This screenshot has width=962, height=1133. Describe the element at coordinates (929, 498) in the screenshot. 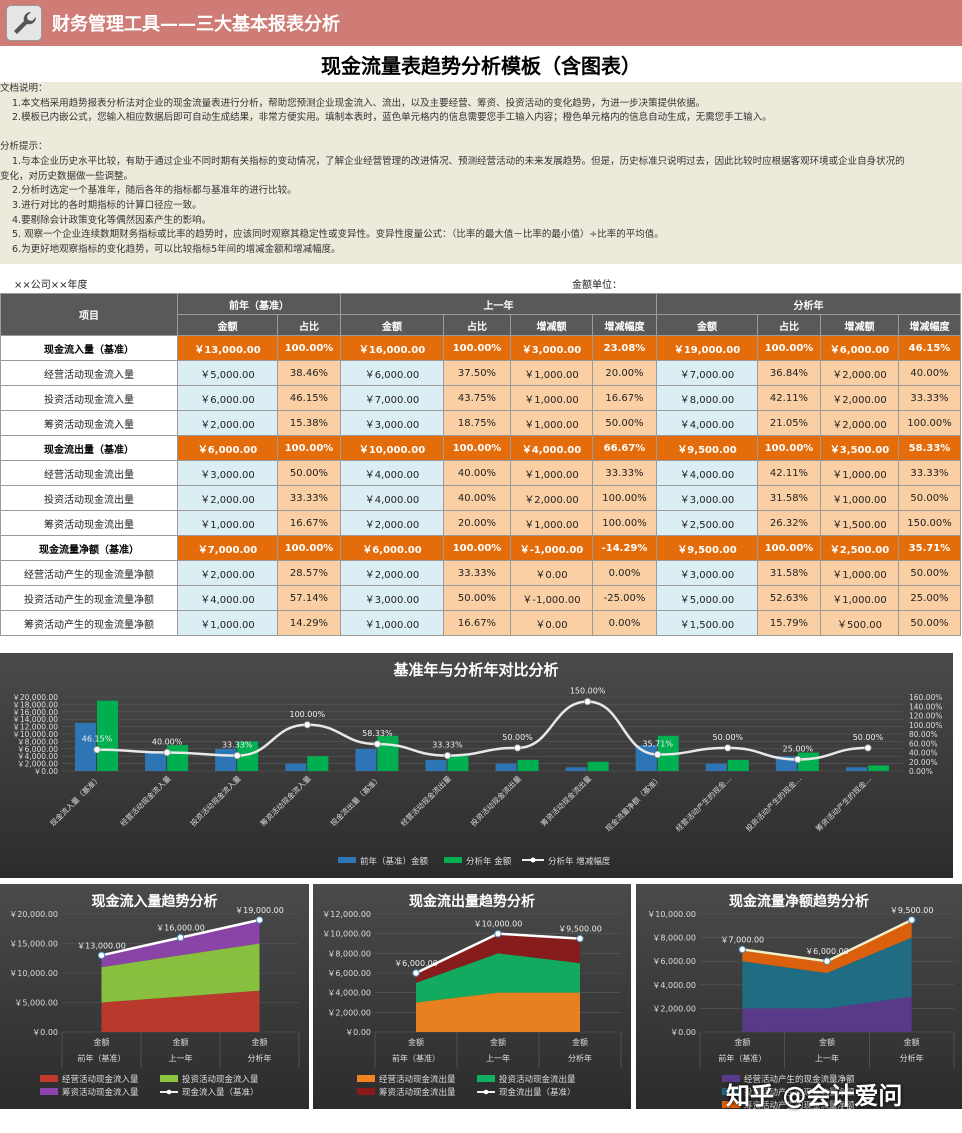

I see `calc-cell: 50.00%` at that location.